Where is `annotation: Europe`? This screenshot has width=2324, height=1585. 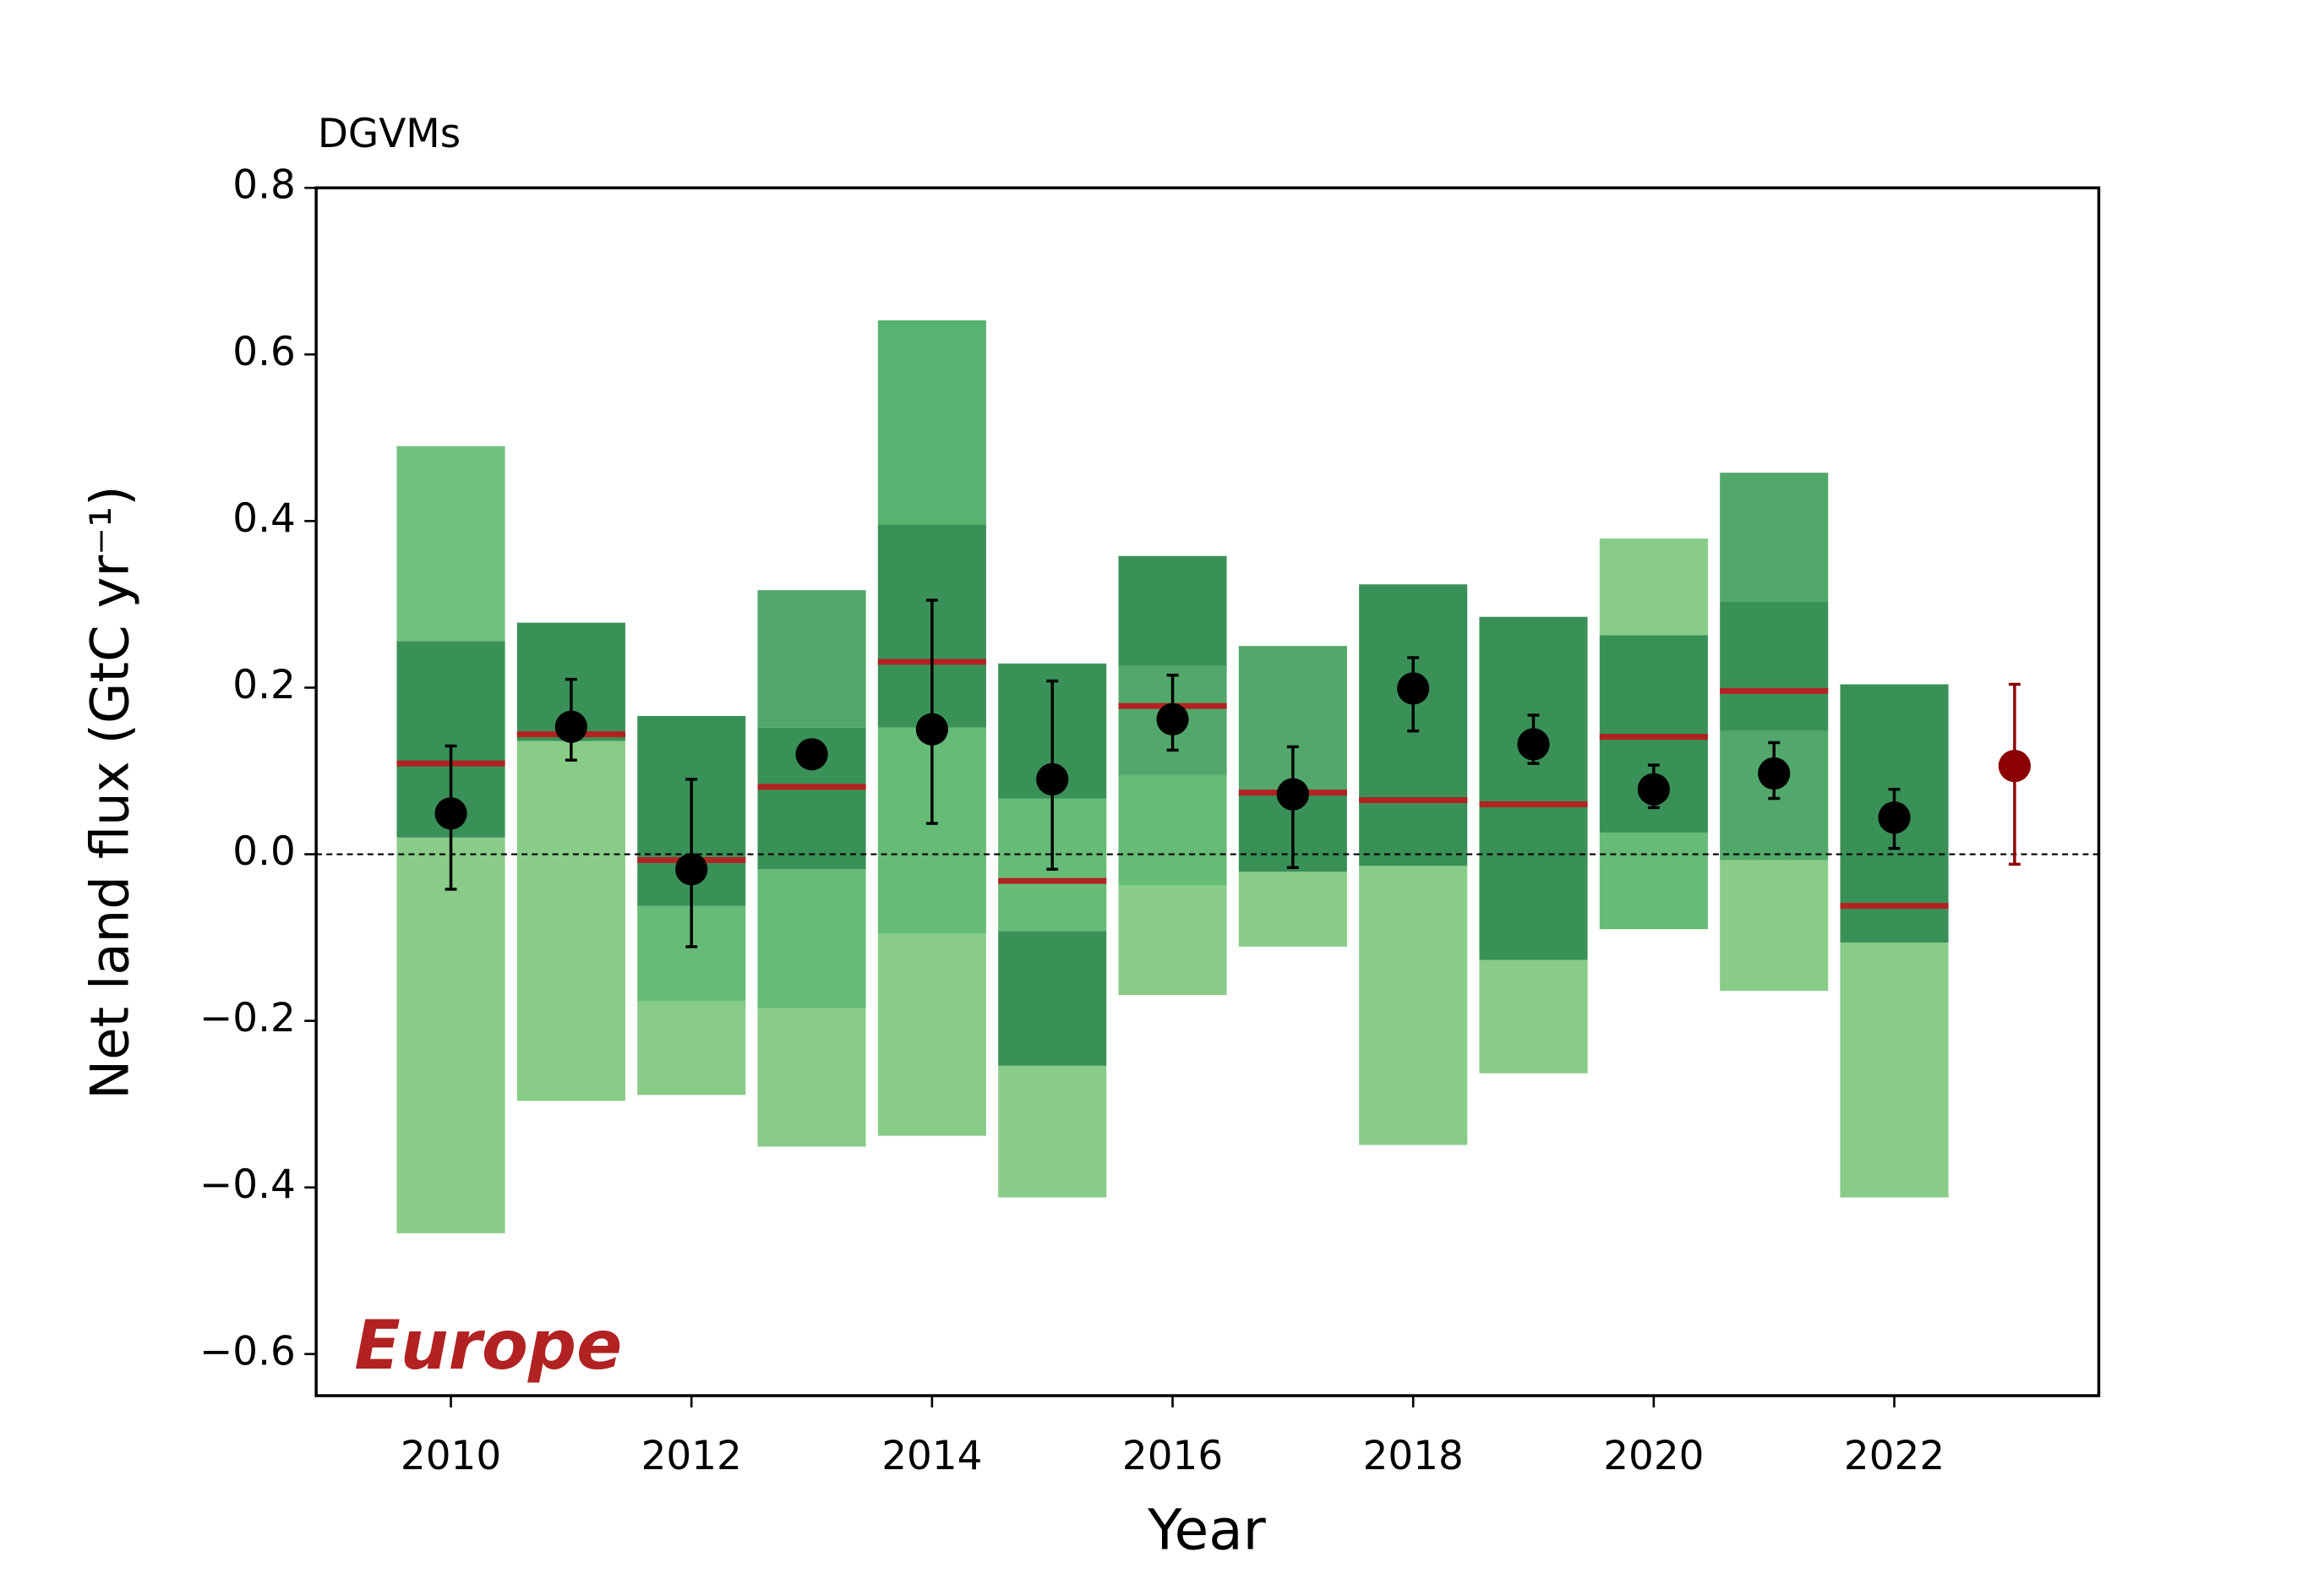
annotation: Europe is located at coordinates (488, 1345).